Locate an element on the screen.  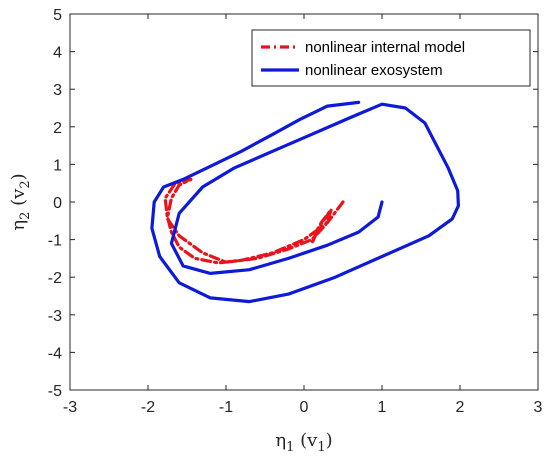
y-tick-label: -2 is located at coordinates (55, 278).